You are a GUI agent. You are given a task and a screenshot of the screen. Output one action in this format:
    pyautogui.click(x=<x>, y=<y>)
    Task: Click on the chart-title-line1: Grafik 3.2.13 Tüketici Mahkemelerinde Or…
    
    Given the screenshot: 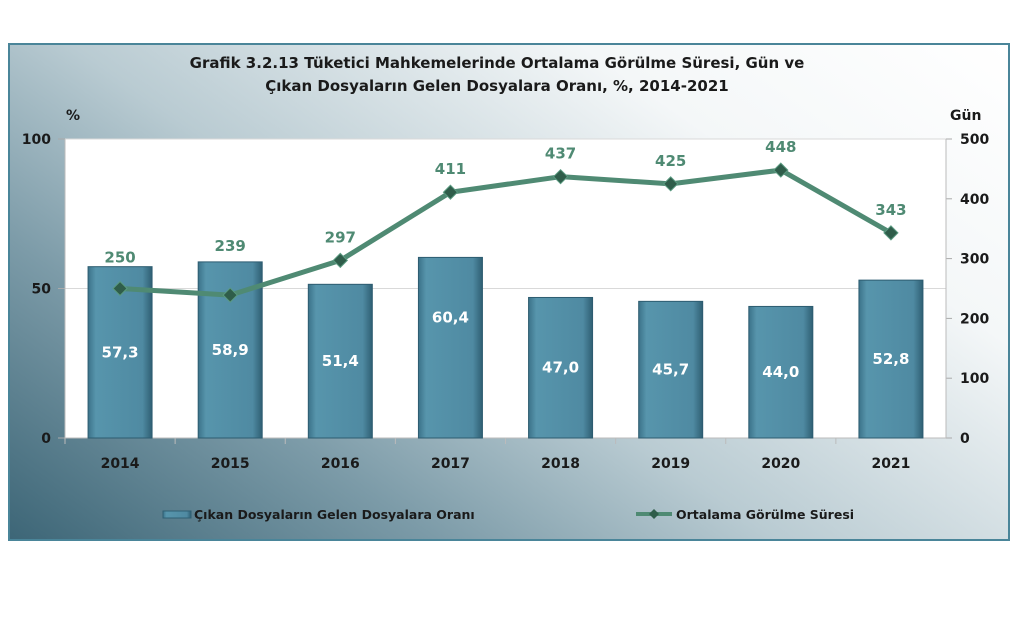 What is the action you would take?
    pyautogui.click(x=497, y=63)
    